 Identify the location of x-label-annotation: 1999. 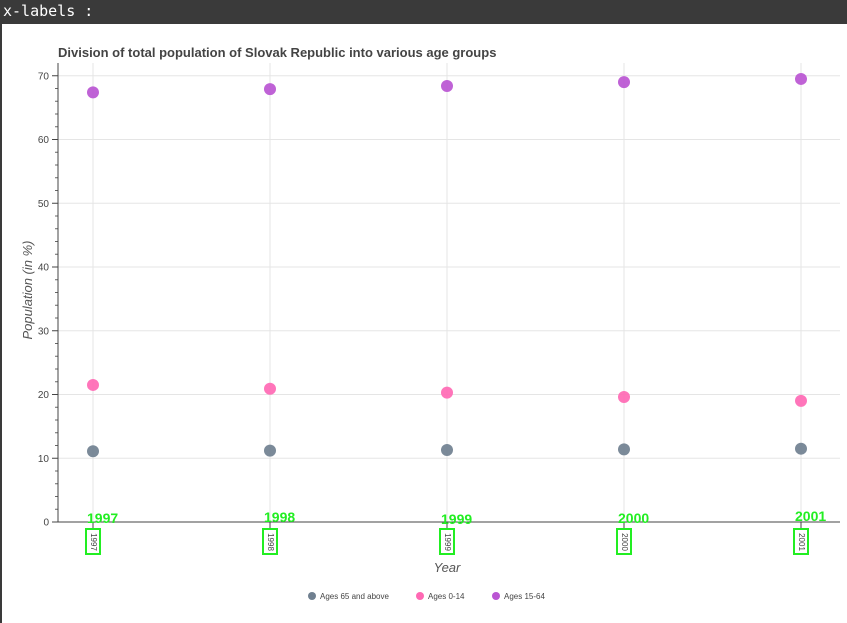
(456, 519).